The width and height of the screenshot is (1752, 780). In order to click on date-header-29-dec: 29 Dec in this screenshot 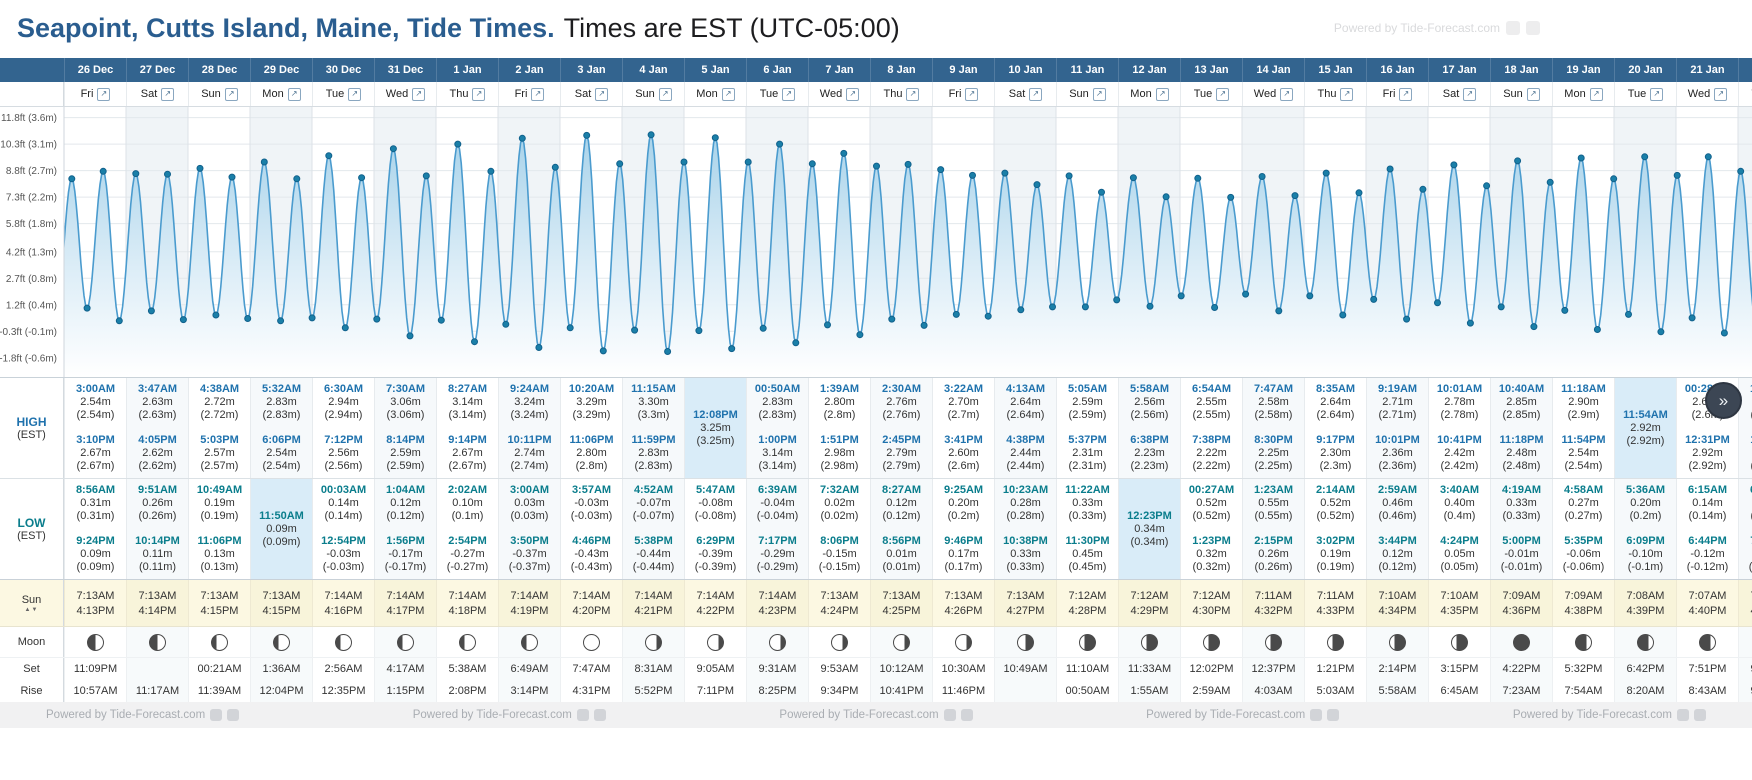, I will do `click(281, 70)`.